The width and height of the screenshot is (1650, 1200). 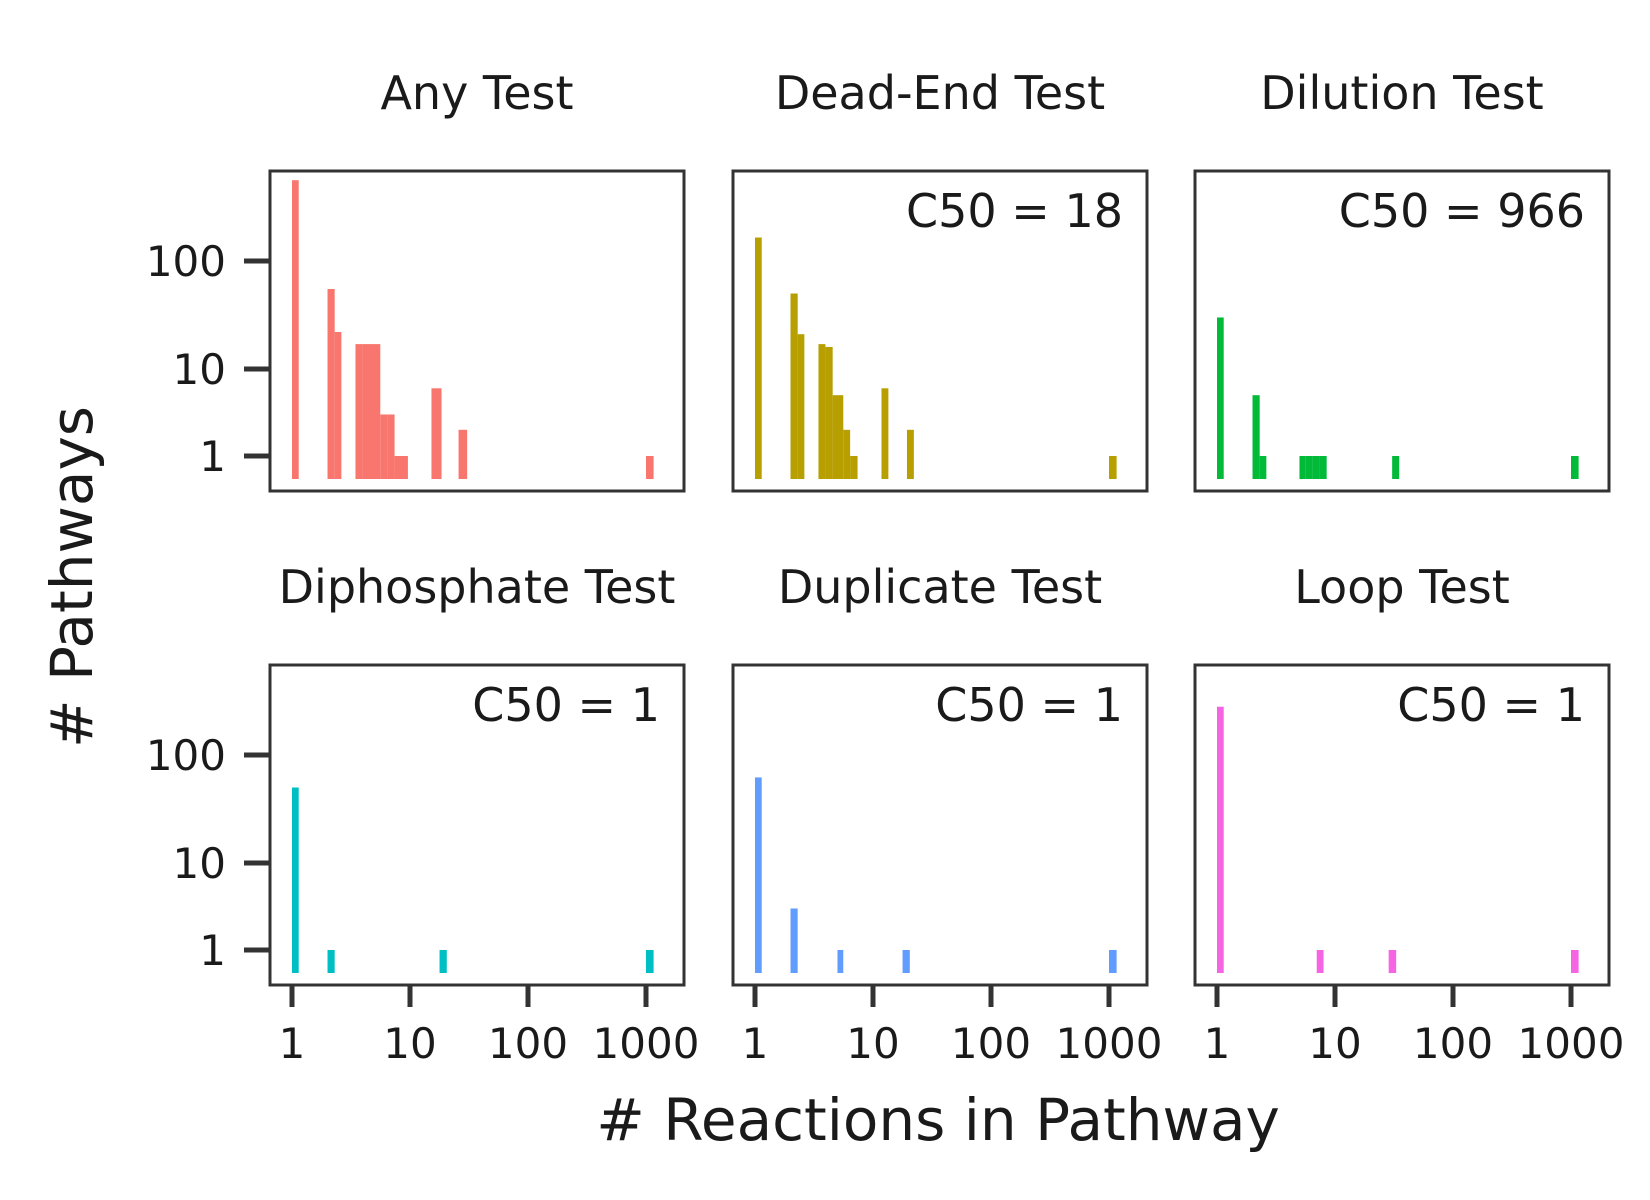 I want to click on panel: Duplicate Test C50 = 1 1 10 100 1000, so click(x=947, y=814).